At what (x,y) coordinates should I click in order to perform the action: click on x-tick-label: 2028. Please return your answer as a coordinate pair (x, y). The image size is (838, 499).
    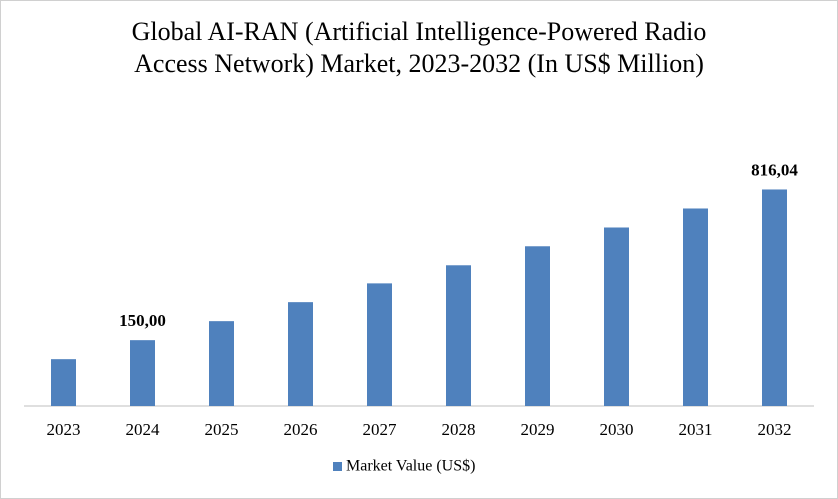
    Looking at the image, I should click on (459, 429).